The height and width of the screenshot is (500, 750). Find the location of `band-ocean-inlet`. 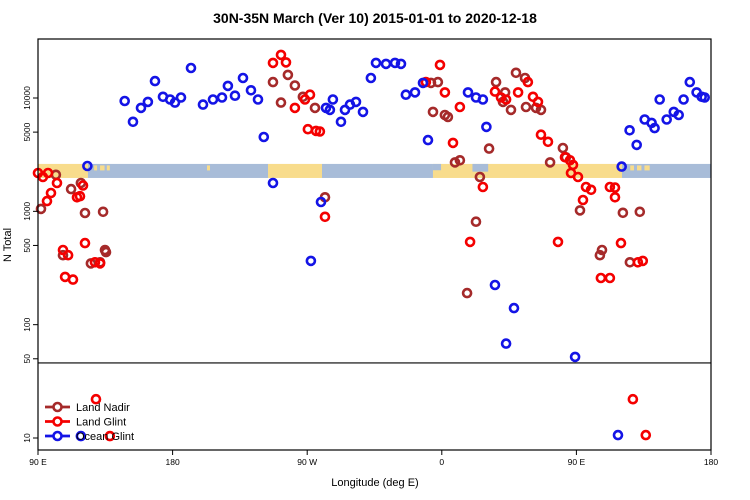

band-ocean-inlet is located at coordinates (437, 167).